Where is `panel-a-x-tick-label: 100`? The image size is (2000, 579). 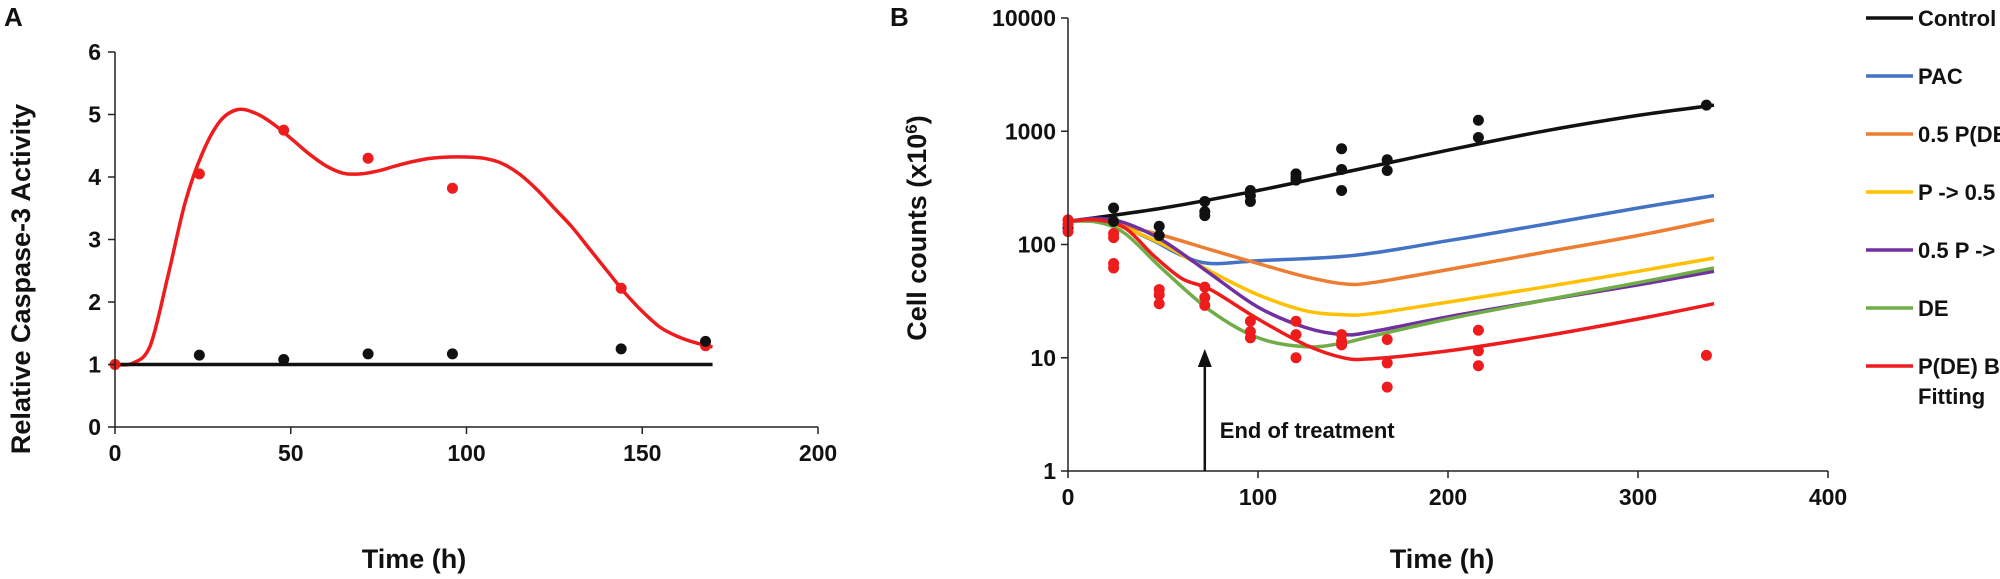 panel-a-x-tick-label: 100 is located at coordinates (466, 453).